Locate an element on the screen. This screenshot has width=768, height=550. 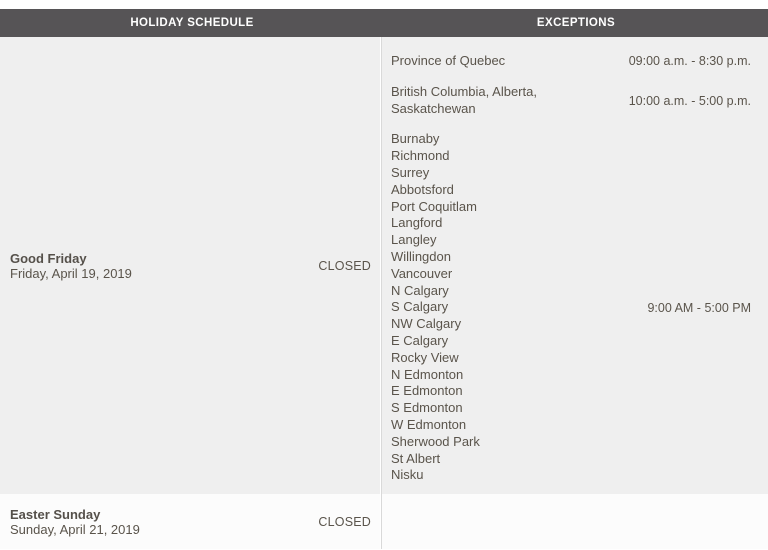
holiday-info: Easter Sunday Sunday, April 21, 2019 is located at coordinates (75, 522).